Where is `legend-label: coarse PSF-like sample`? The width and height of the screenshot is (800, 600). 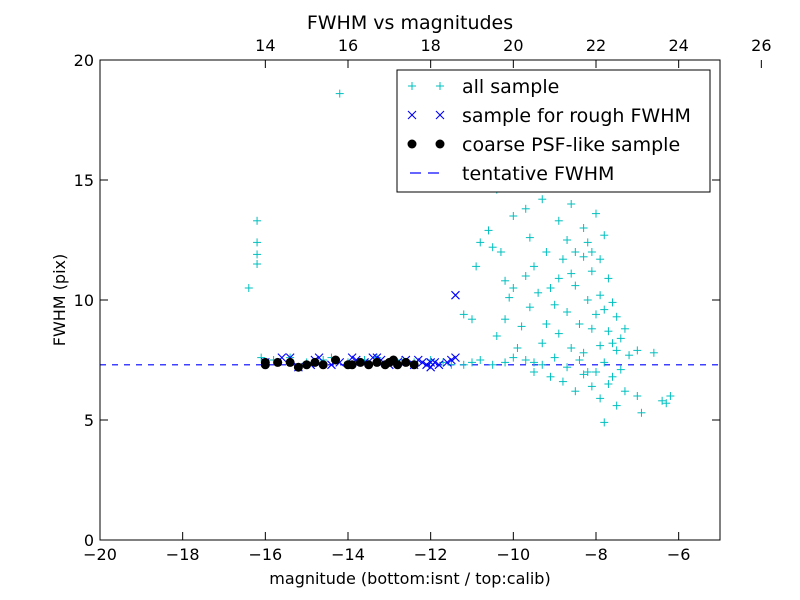
legend-label: coarse PSF-like sample is located at coordinates (571, 145).